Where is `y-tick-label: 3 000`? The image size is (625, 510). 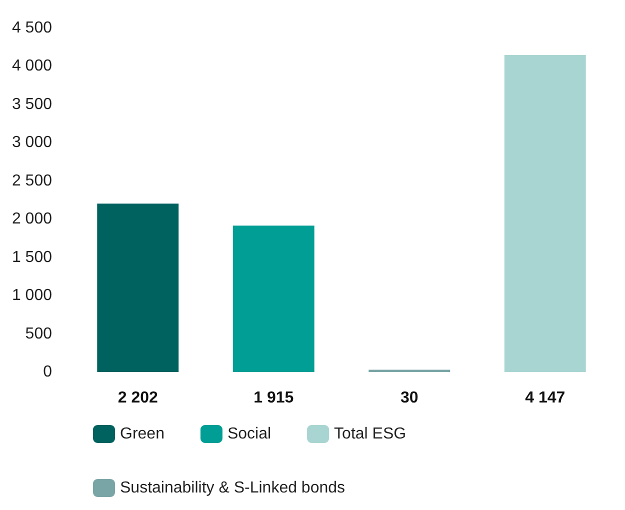 y-tick-label: 3 000 is located at coordinates (32, 143).